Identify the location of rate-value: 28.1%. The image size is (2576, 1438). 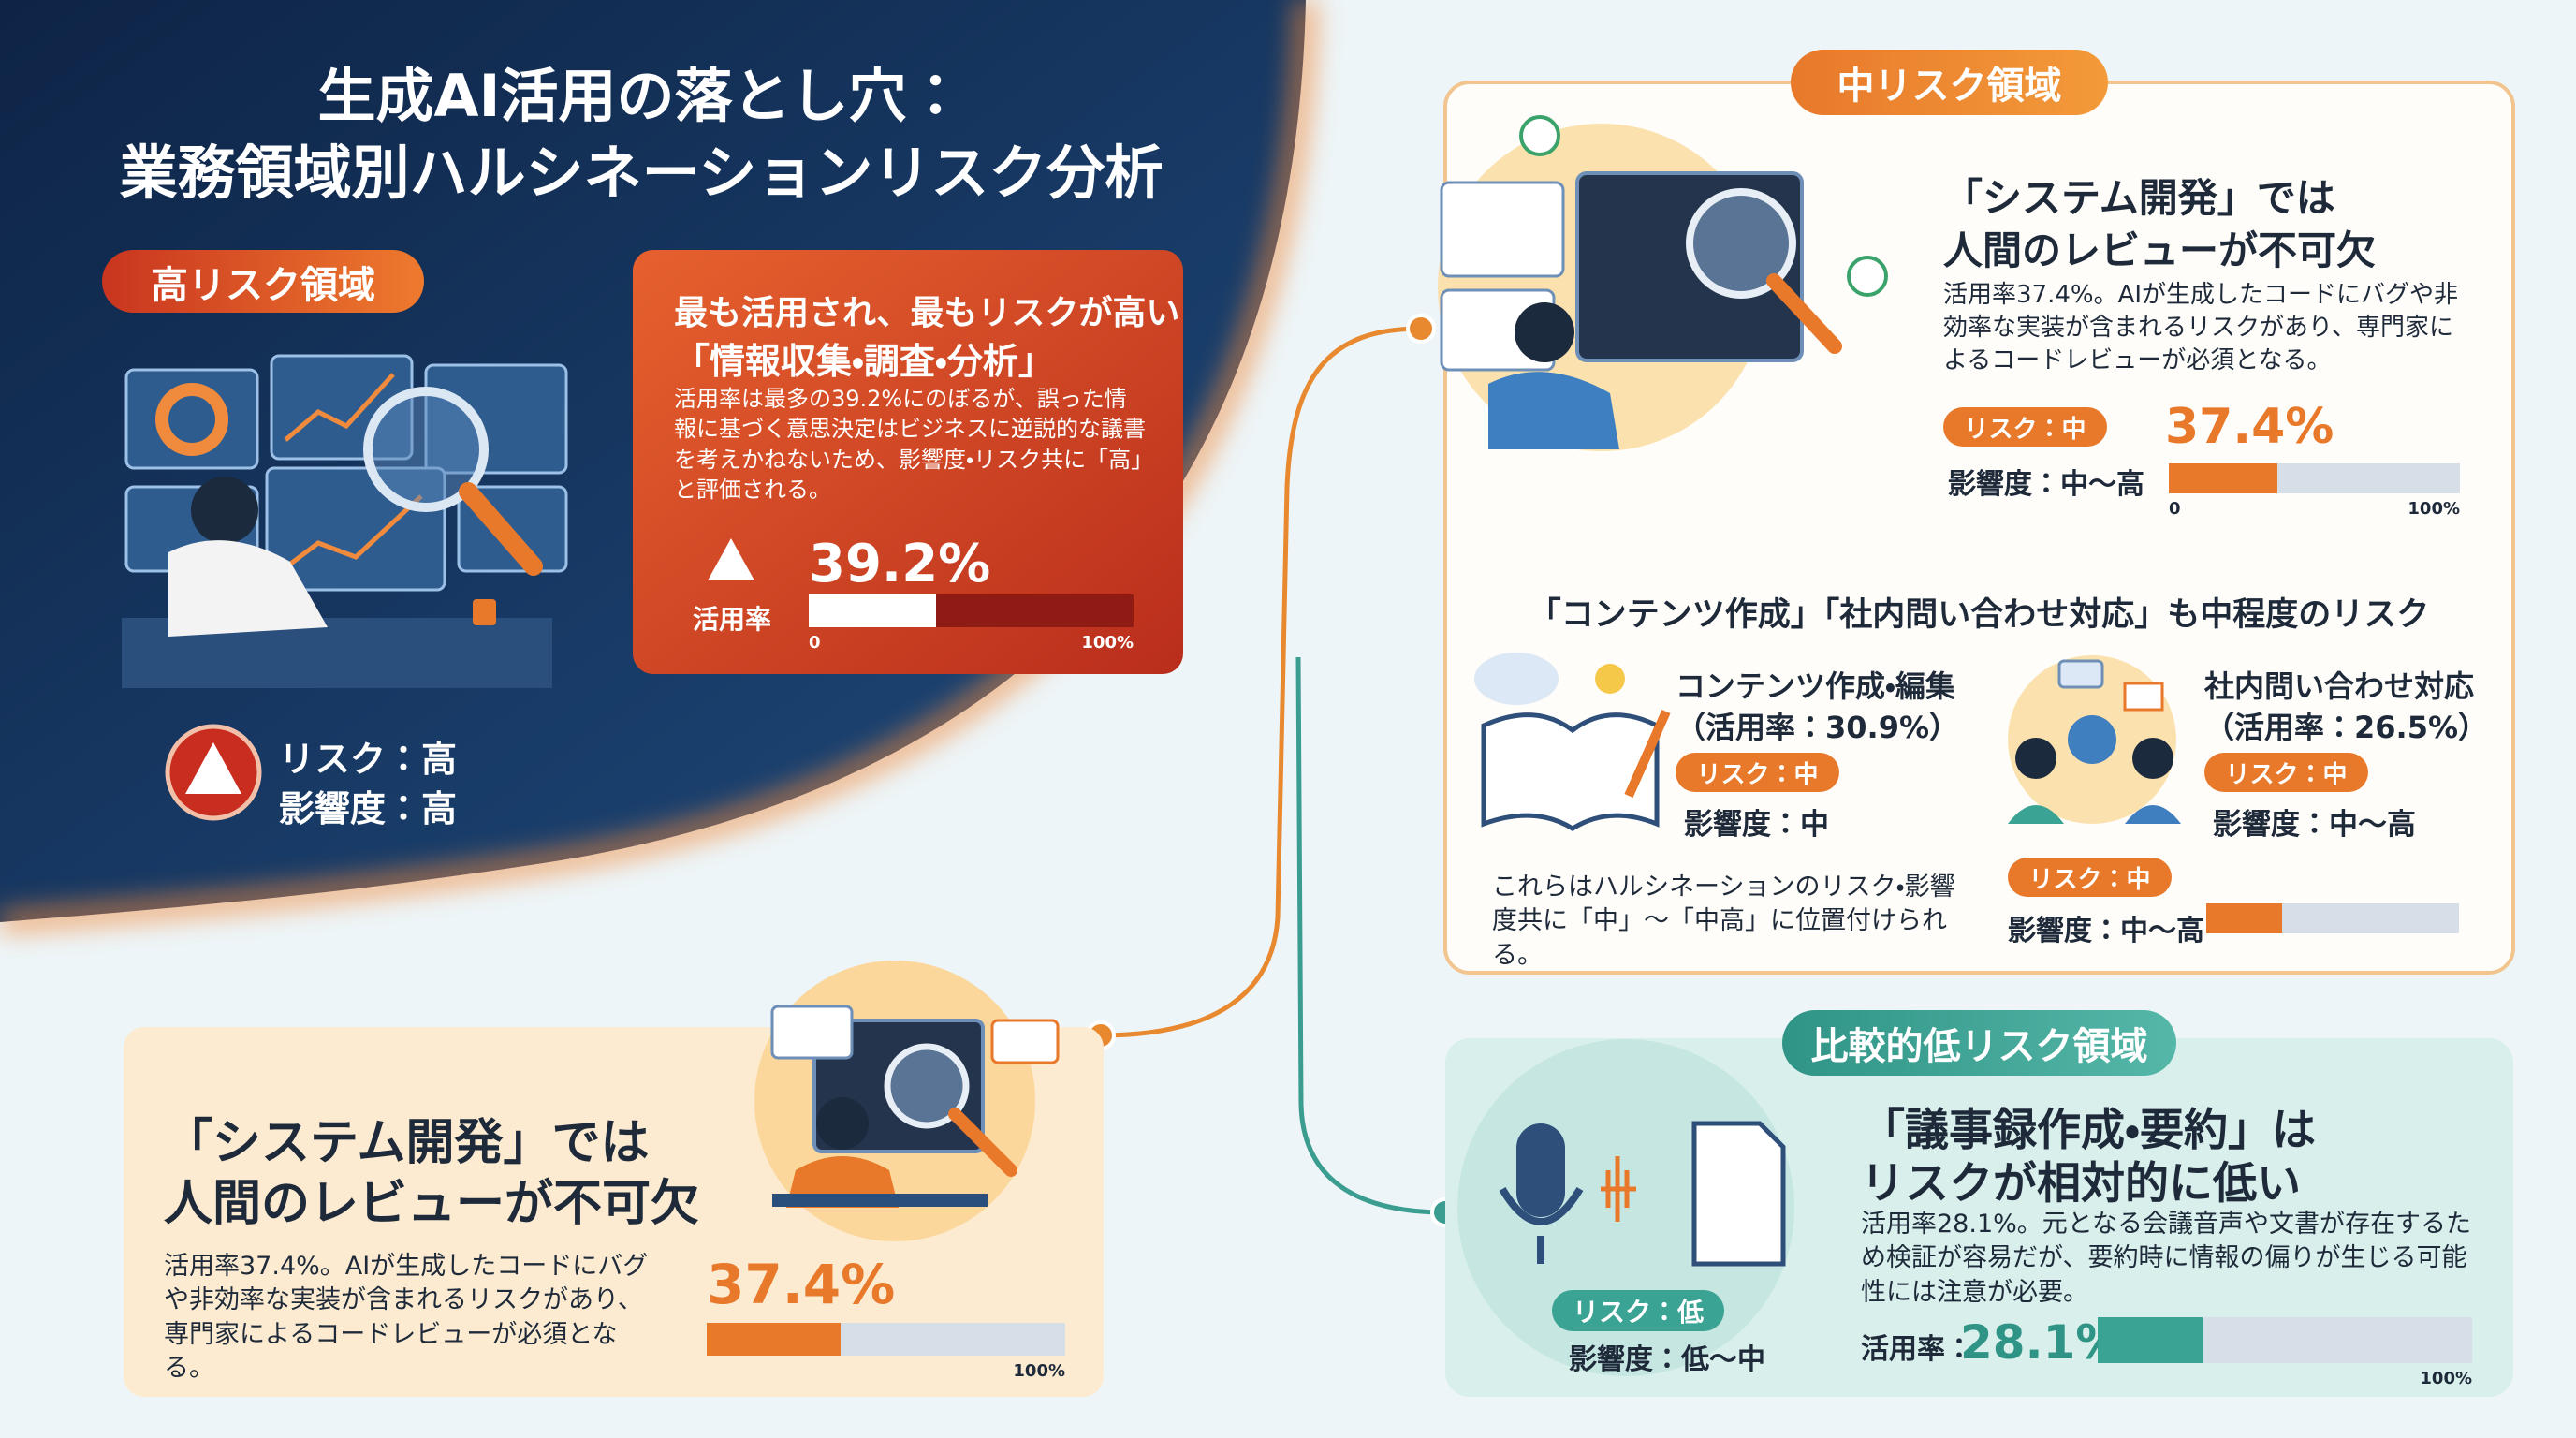
(2041, 1342).